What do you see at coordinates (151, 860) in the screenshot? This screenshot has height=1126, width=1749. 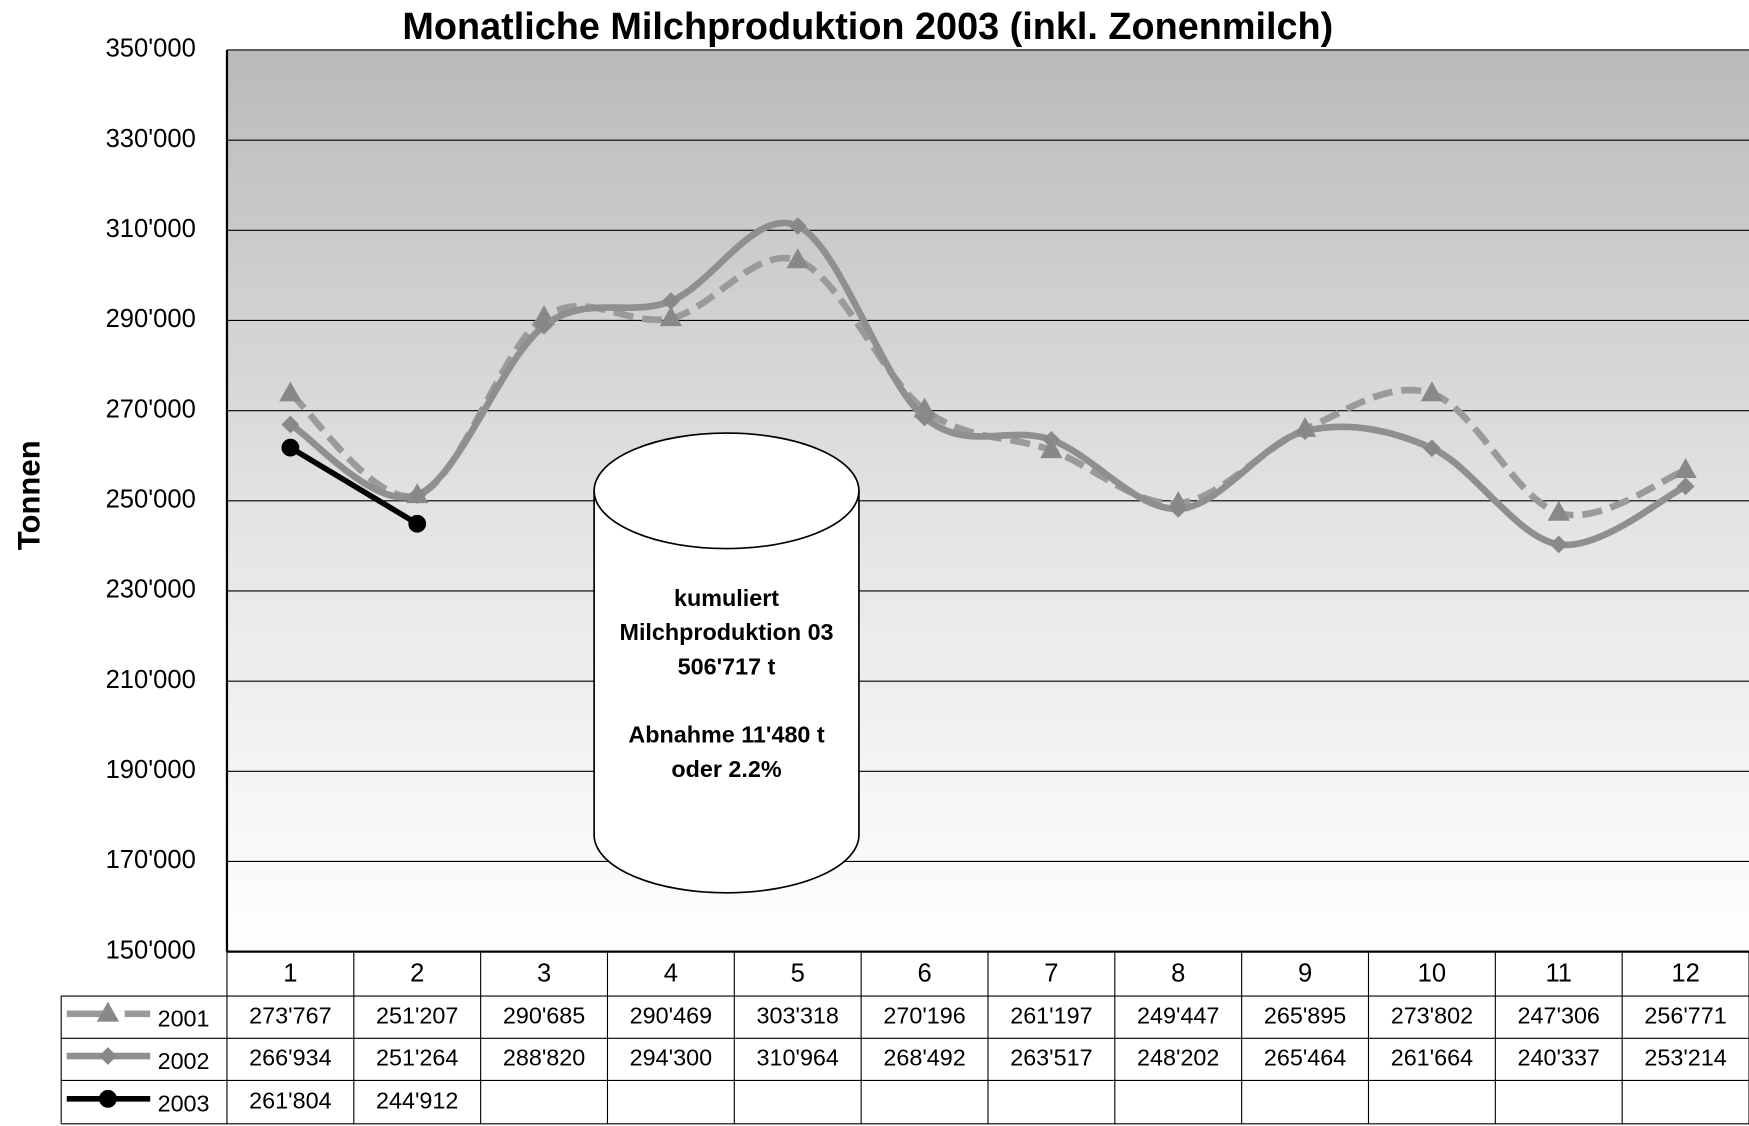 I see `y-tick-label: 170'000` at bounding box center [151, 860].